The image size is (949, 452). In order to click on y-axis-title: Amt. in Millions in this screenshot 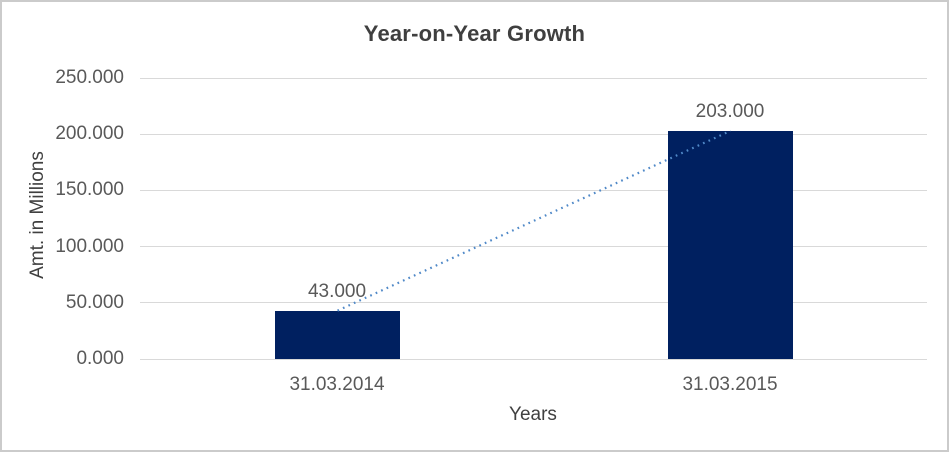, I will do `click(37, 215)`.